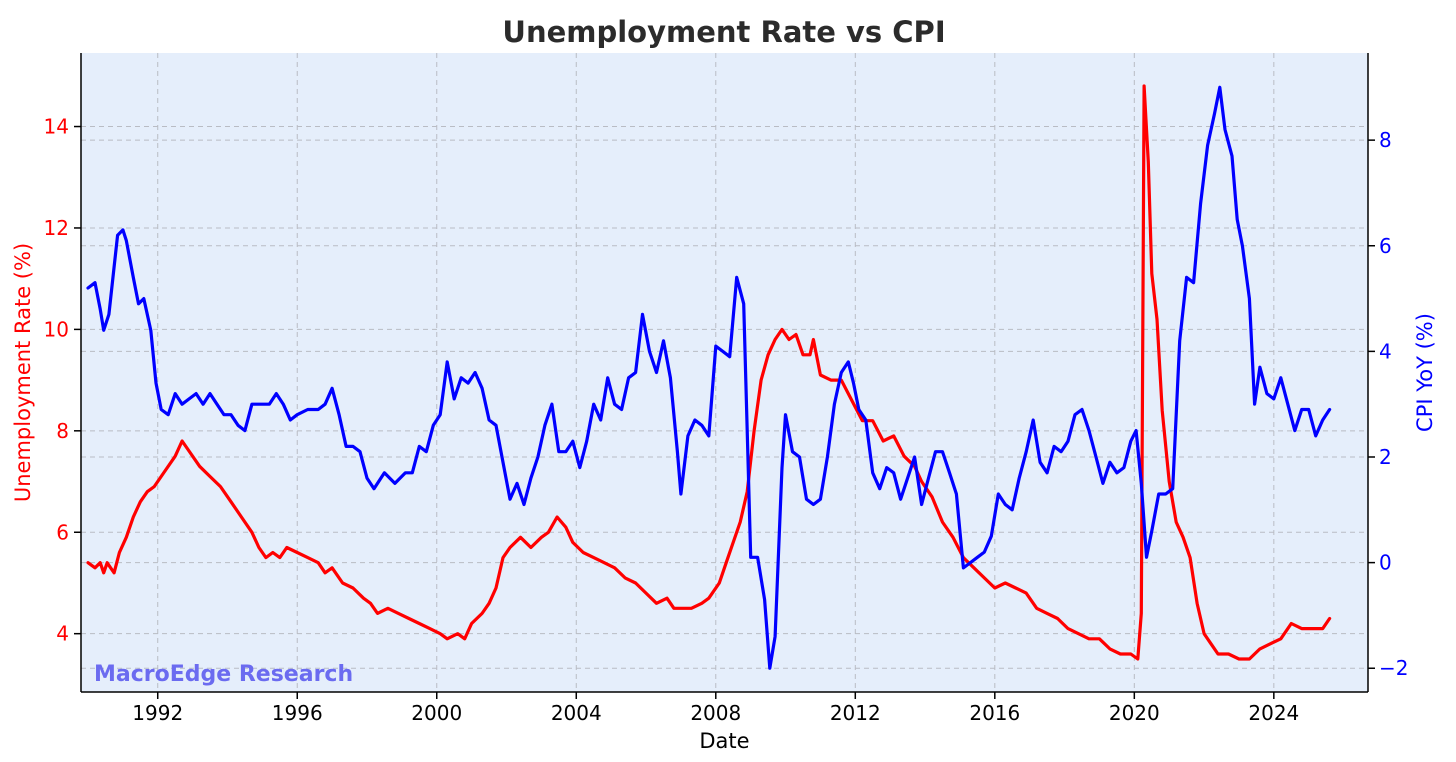 This screenshot has height=762, width=1456. What do you see at coordinates (23, 372) in the screenshot?
I see `y-axis-left-label: Unemployment Rate (%)` at bounding box center [23, 372].